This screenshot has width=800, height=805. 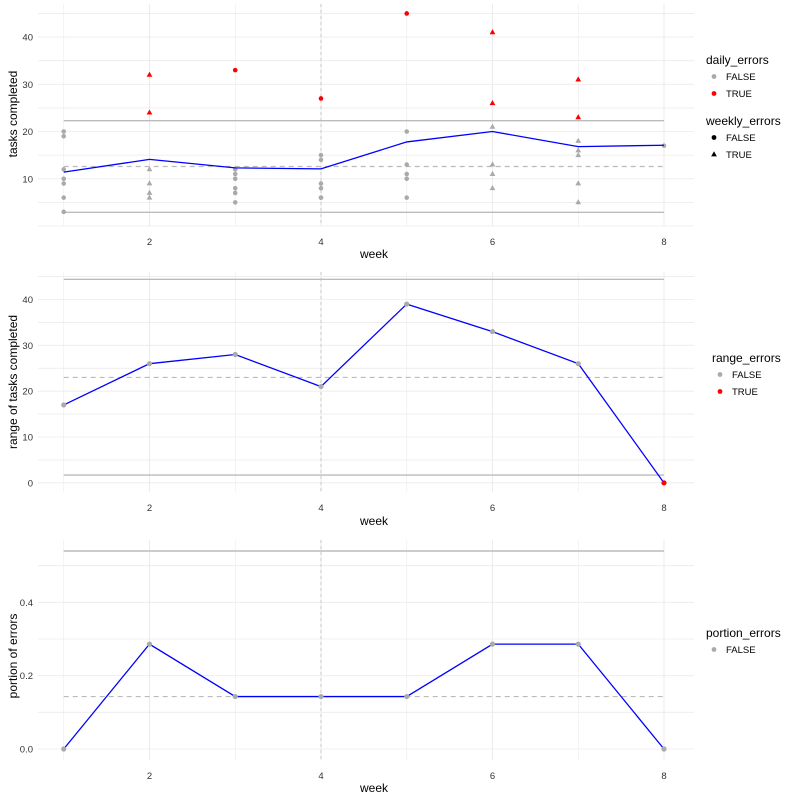 What do you see at coordinates (27, 132) in the screenshot?
I see `y-tick-label: 20` at bounding box center [27, 132].